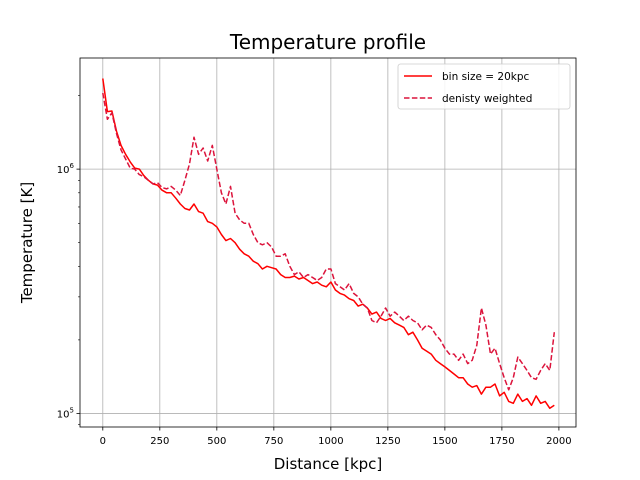  What do you see at coordinates (65, 413) in the screenshot?
I see `y-tick-label: 10⁵` at bounding box center [65, 413].